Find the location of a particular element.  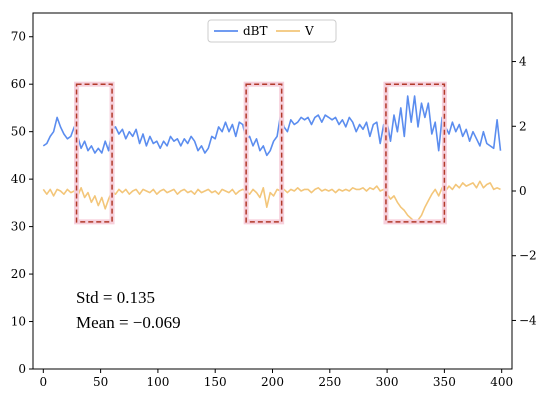

x-tick-label: 0 is located at coordinates (43, 382).